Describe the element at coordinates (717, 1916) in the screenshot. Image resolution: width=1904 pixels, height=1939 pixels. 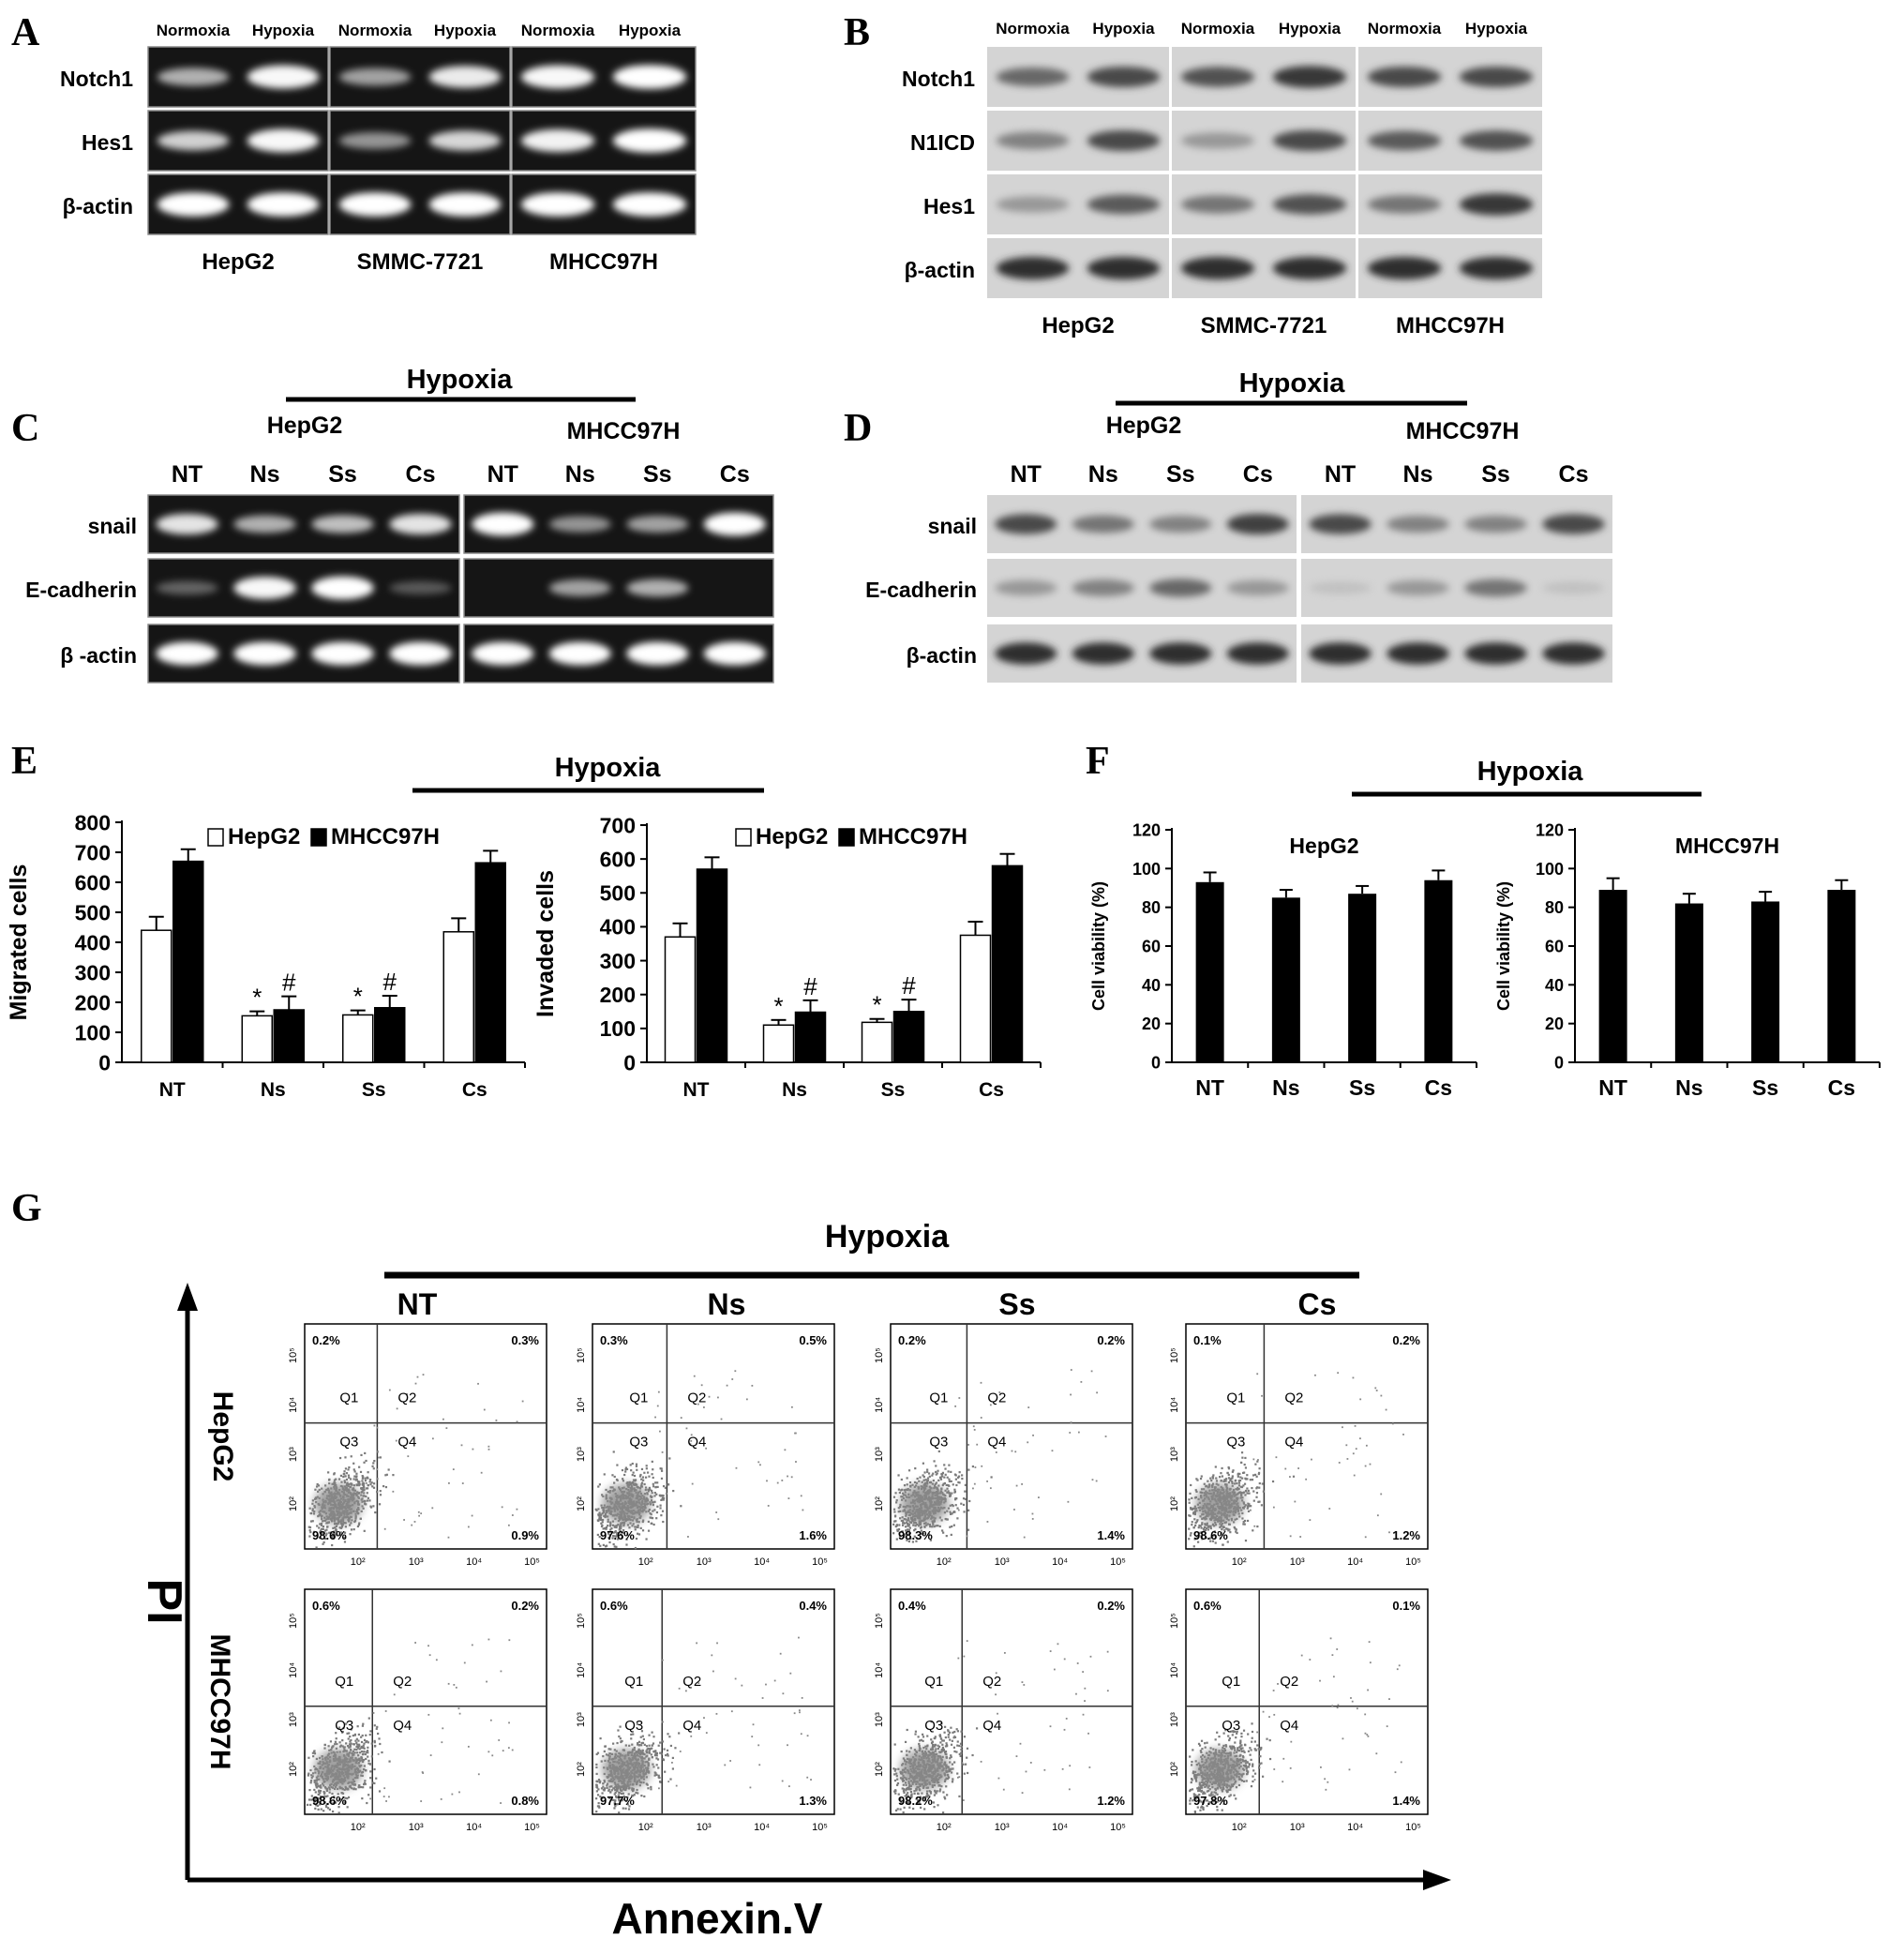
I see `annexin-axis-label: Annexin.V` at that location.